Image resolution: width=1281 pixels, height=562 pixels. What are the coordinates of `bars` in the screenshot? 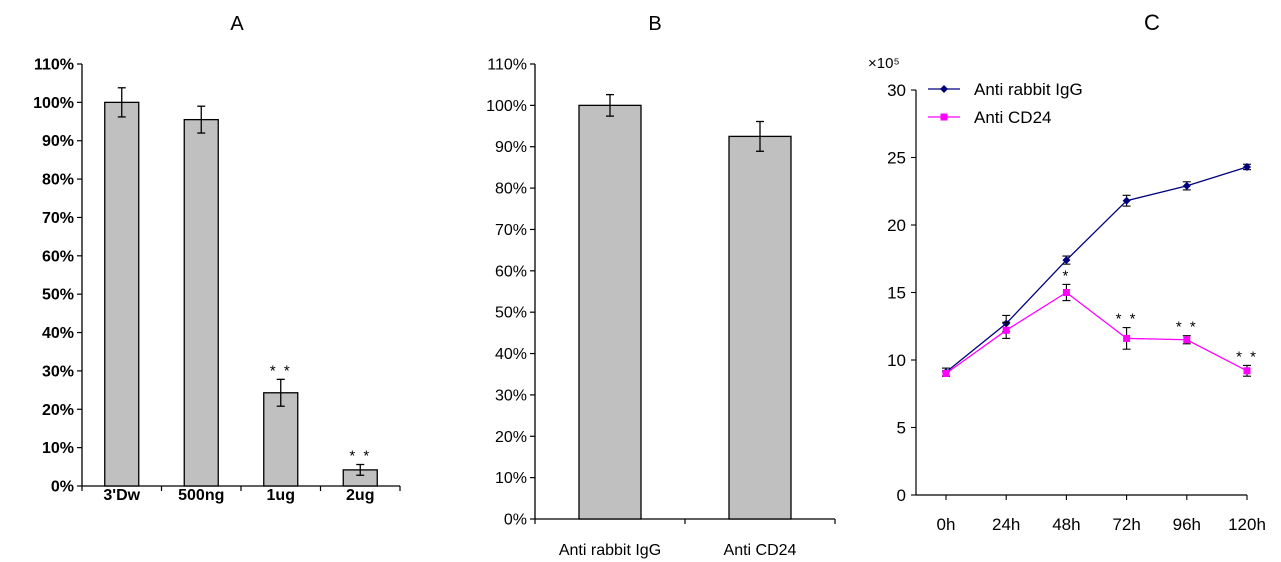 It's located at (685, 306).